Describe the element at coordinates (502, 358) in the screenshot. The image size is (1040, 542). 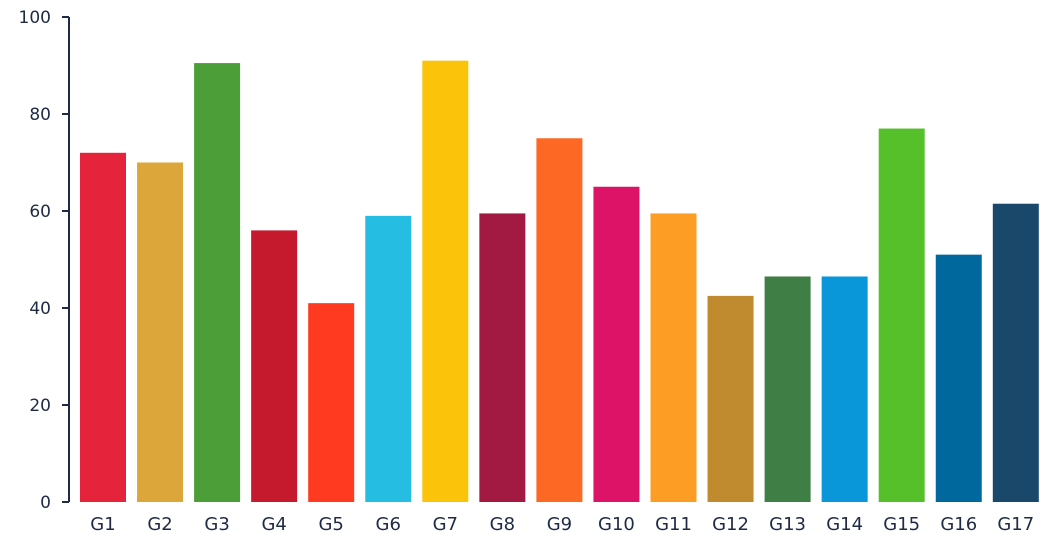
I see `bar-g8` at that location.